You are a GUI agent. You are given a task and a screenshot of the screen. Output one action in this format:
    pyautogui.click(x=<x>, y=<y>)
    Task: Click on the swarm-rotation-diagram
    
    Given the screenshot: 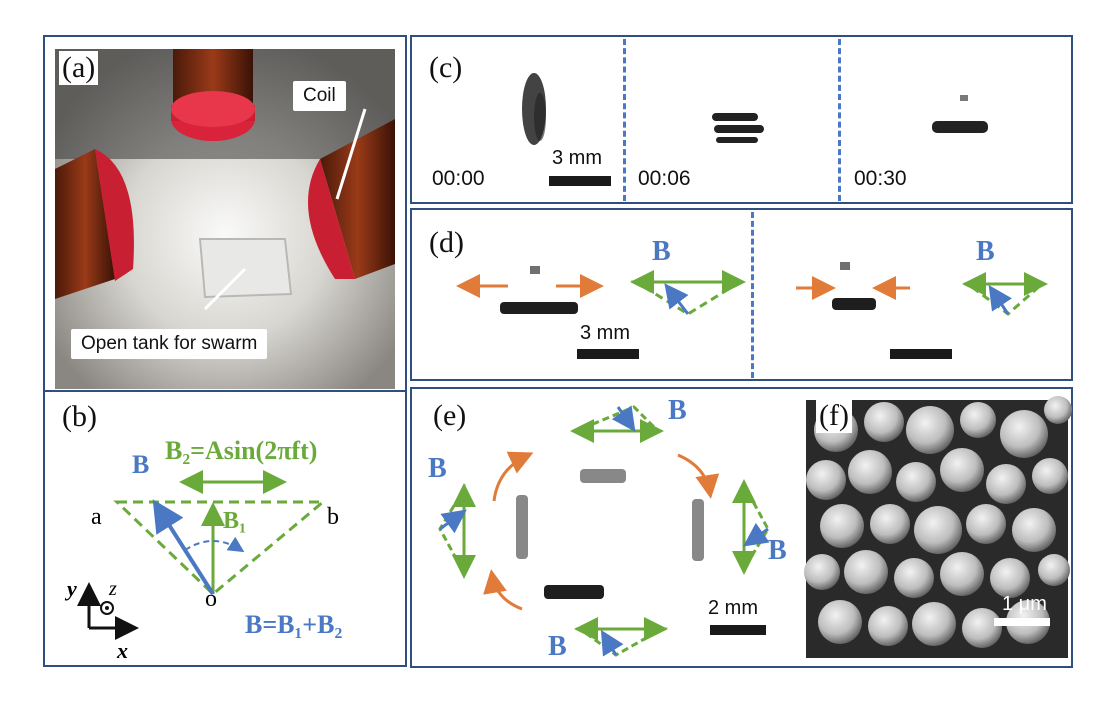 What is the action you would take?
    pyautogui.click(x=604, y=531)
    